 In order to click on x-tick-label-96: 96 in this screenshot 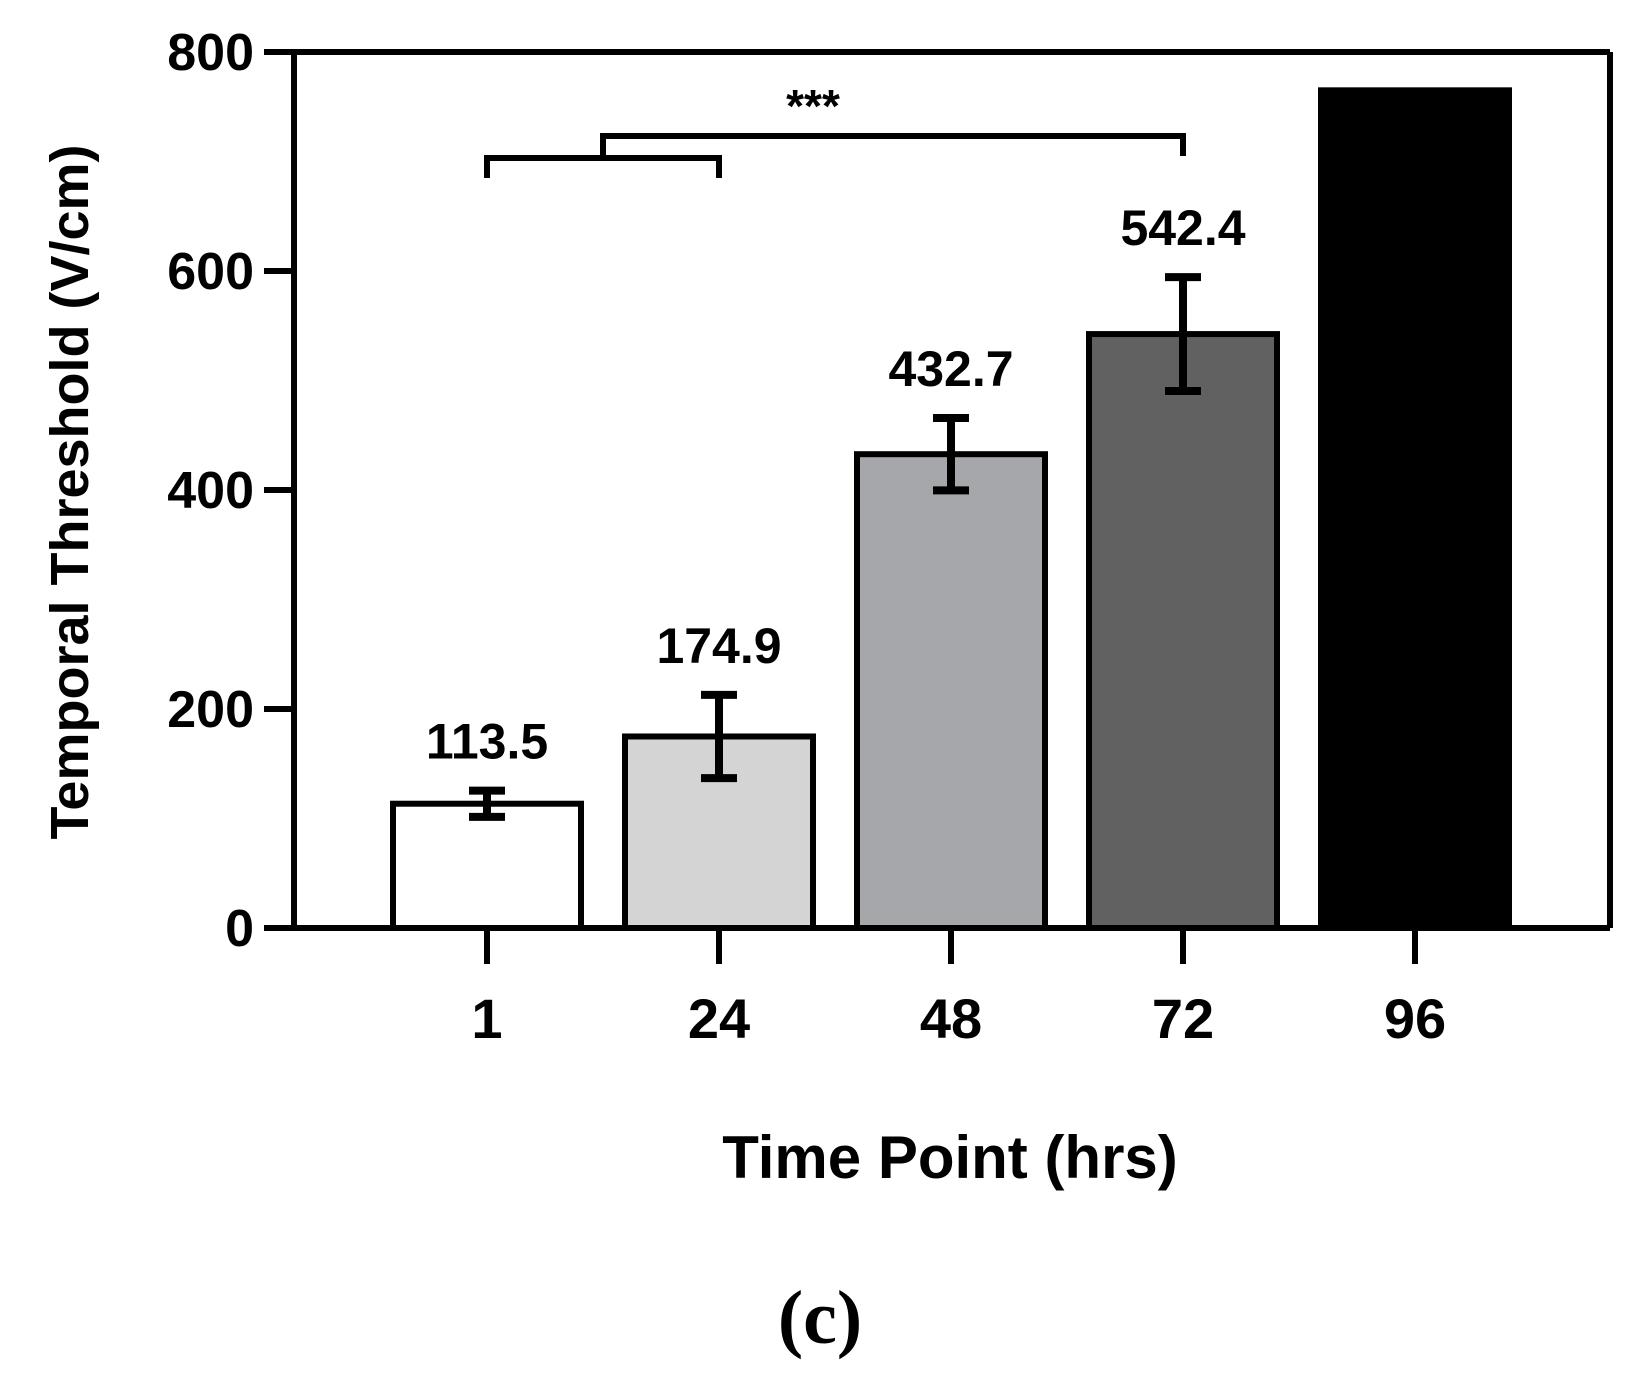, I will do `click(1415, 1018)`.